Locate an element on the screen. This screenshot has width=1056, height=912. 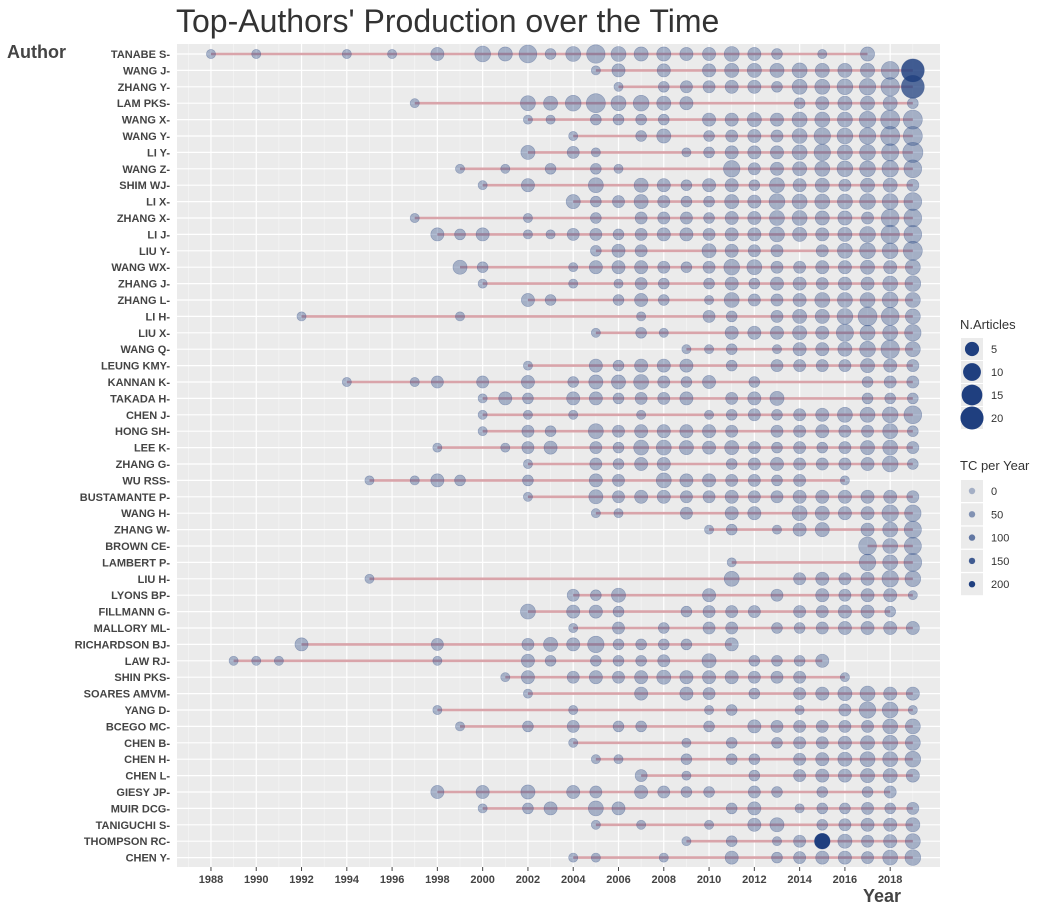
author-label: TANABE S- is located at coordinates (140, 55).